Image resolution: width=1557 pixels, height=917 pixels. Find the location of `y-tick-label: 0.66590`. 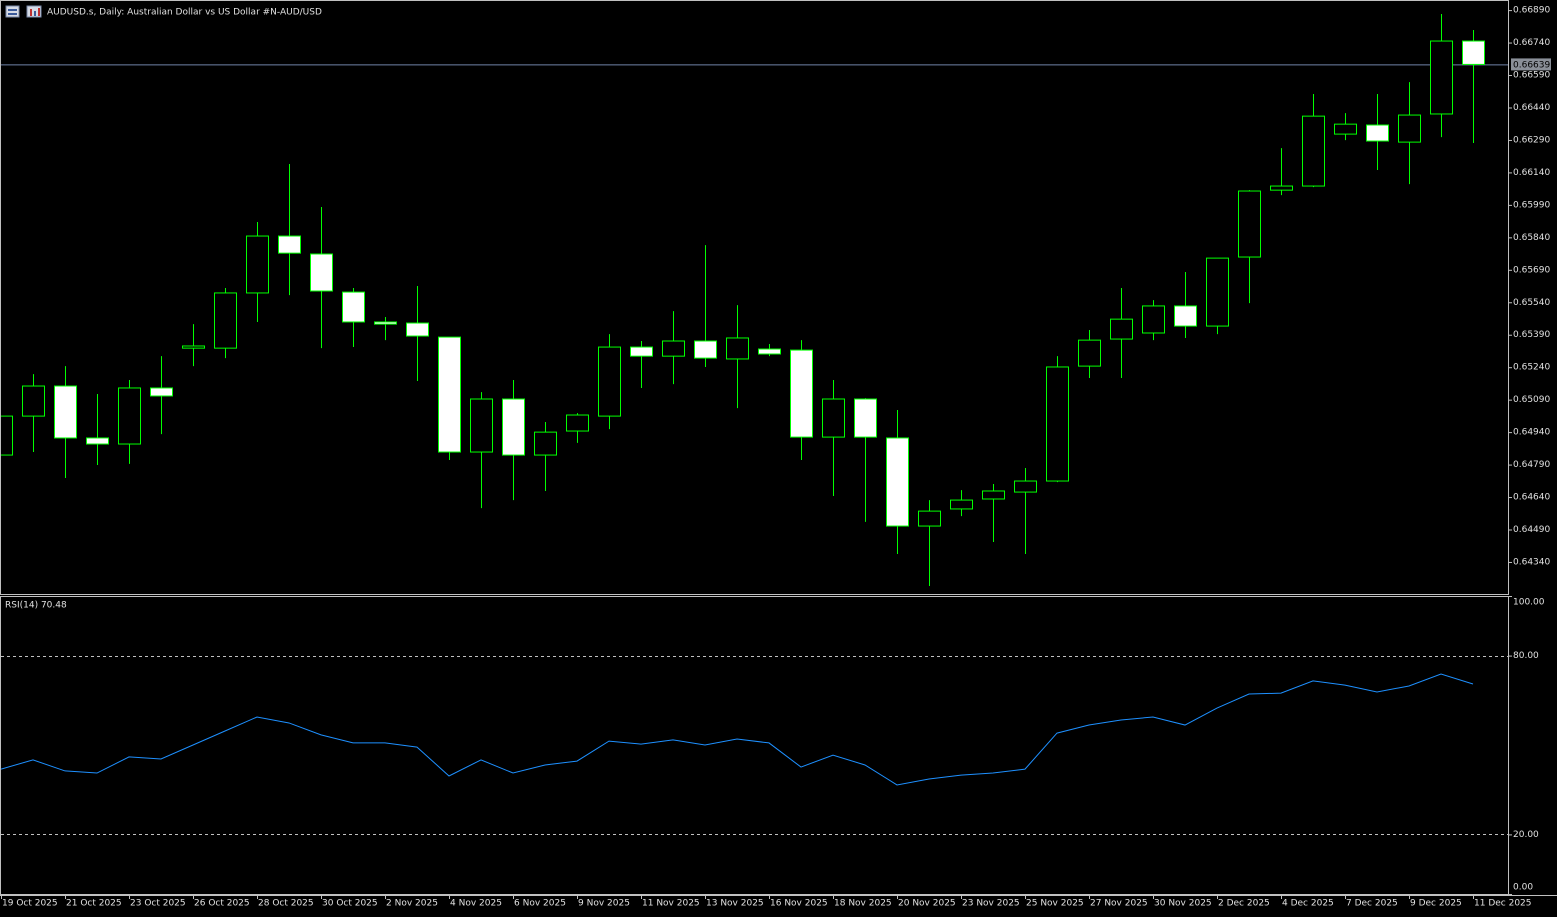

y-tick-label: 0.66590 is located at coordinates (1531, 76).